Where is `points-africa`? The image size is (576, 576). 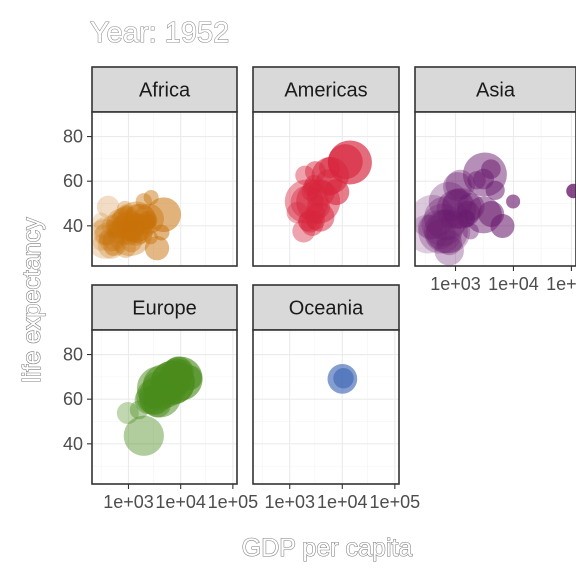 points-africa is located at coordinates (137, 225).